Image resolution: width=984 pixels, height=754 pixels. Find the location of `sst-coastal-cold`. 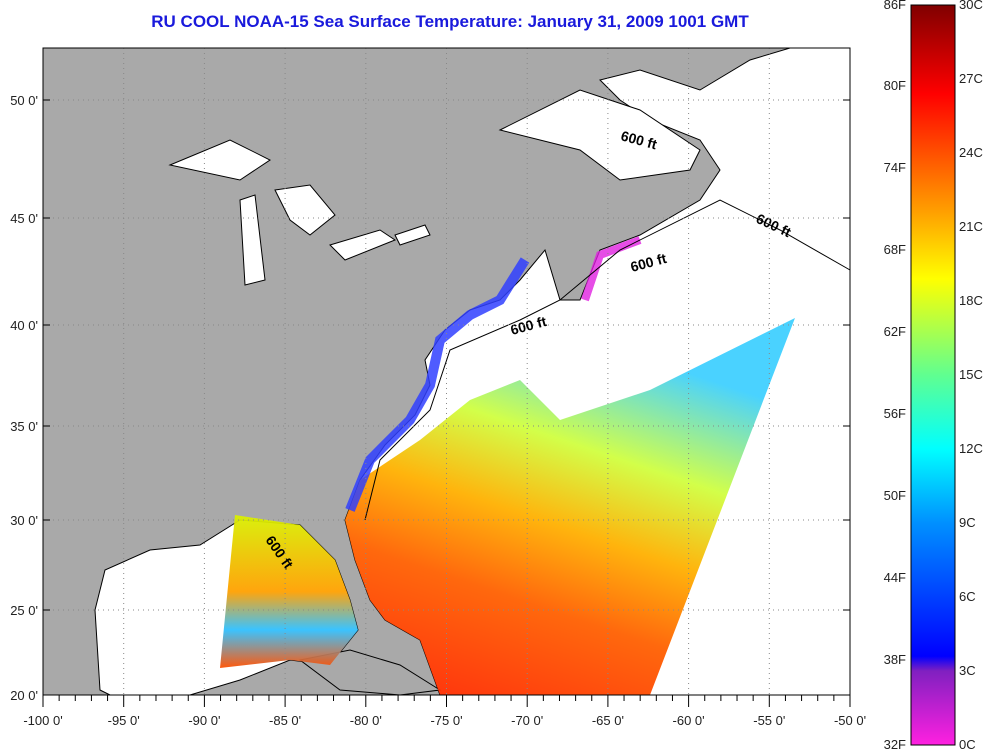

sst-coastal-cold is located at coordinates (437, 384).